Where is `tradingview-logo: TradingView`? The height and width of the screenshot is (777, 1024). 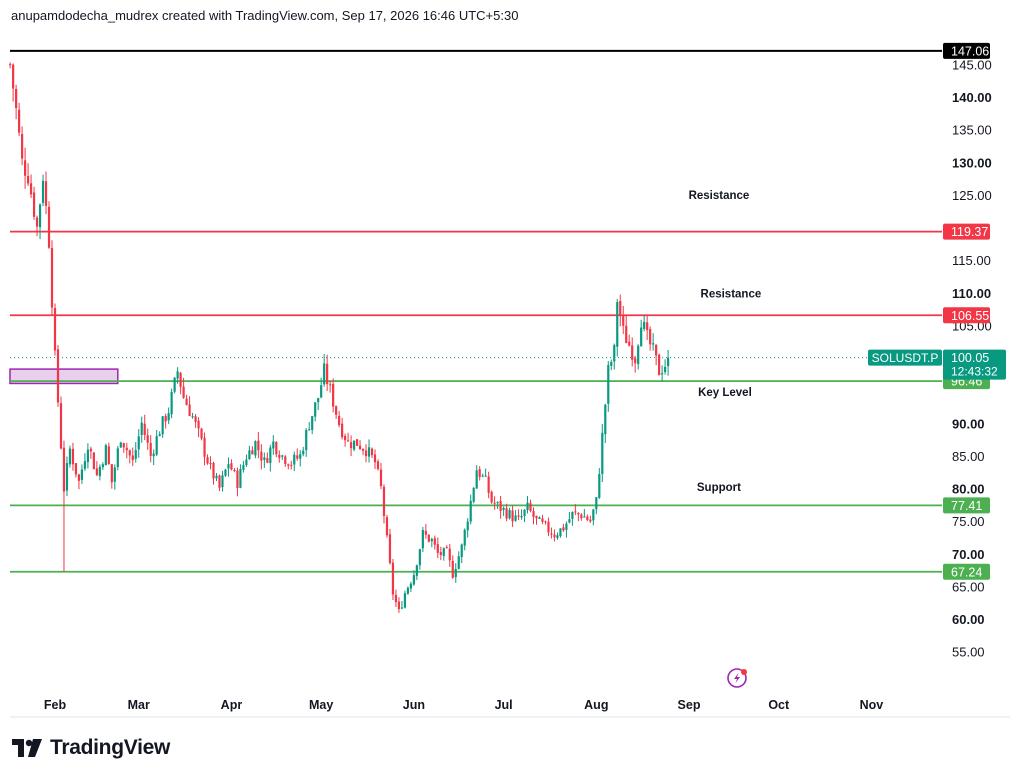 tradingview-logo: TradingView is located at coordinates (91, 748).